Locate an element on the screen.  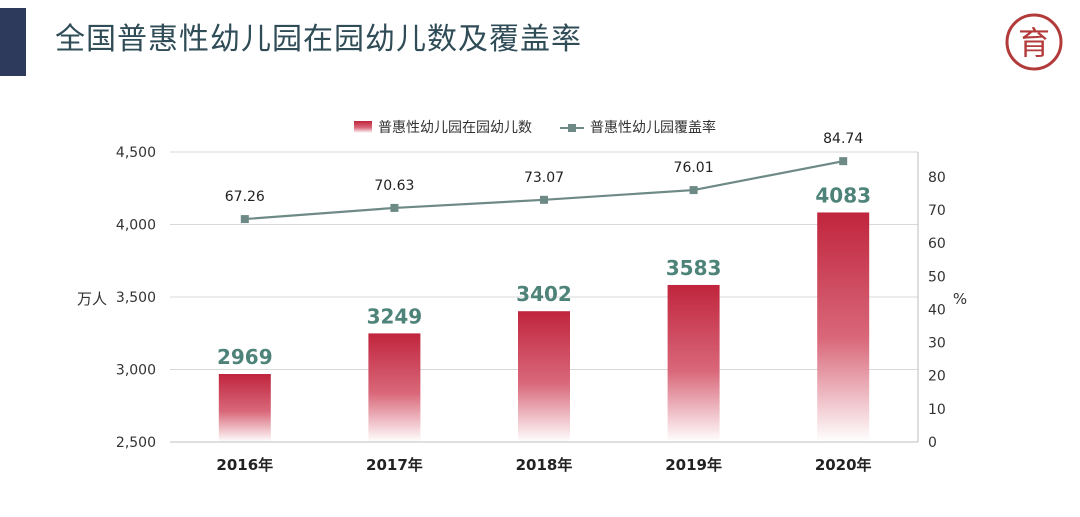
left-tick-label: 3,500 is located at coordinates (136, 298).